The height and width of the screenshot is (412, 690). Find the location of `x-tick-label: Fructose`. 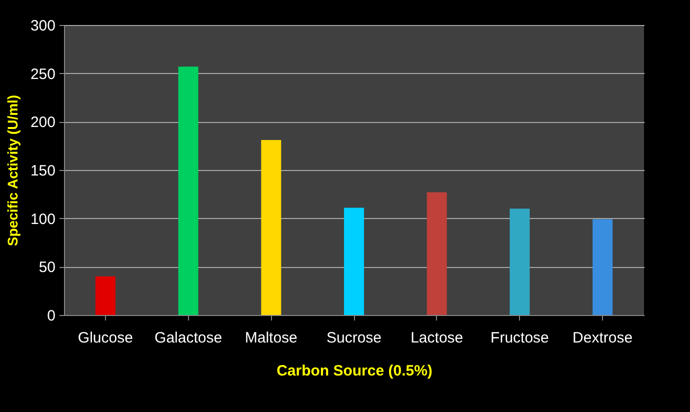

x-tick-label: Fructose is located at coordinates (519, 338).